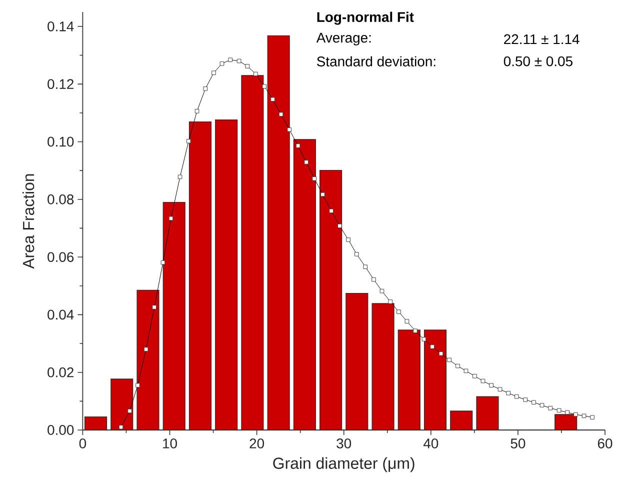  I want to click on y-tick-label: 0.04, so click(61, 315).